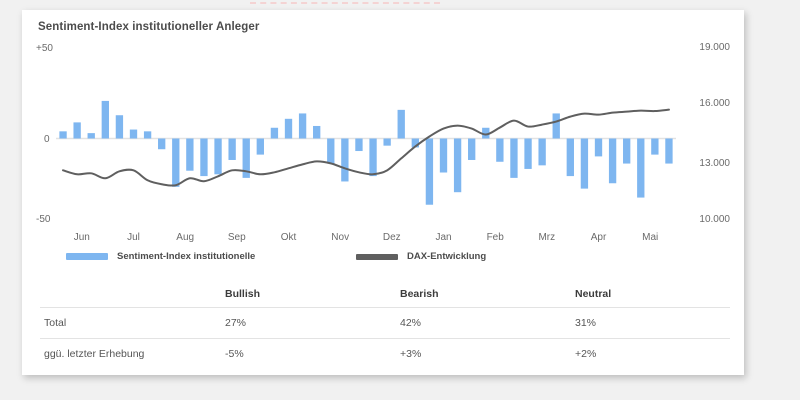  Describe the element at coordinates (650, 237) in the screenshot. I see `x-axis-tick-mai: Mai` at that location.